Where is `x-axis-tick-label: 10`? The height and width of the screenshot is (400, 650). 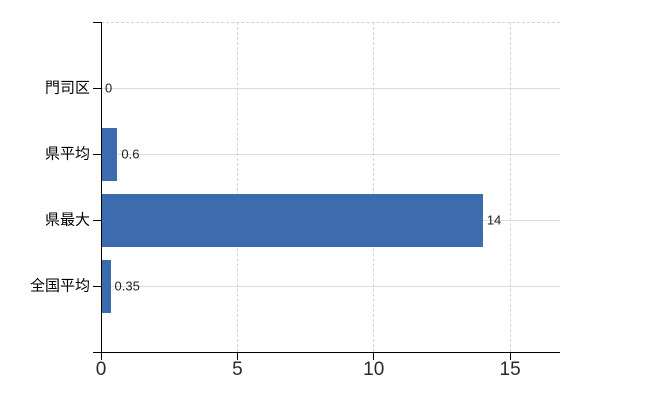
x-axis-tick-label: 10 is located at coordinates (374, 369).